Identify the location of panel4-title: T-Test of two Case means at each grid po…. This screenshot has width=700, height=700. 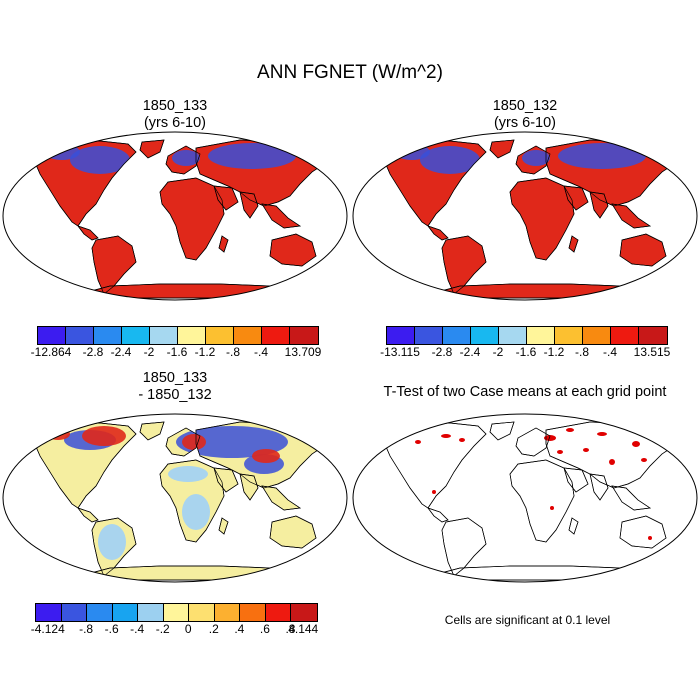
(525, 392).